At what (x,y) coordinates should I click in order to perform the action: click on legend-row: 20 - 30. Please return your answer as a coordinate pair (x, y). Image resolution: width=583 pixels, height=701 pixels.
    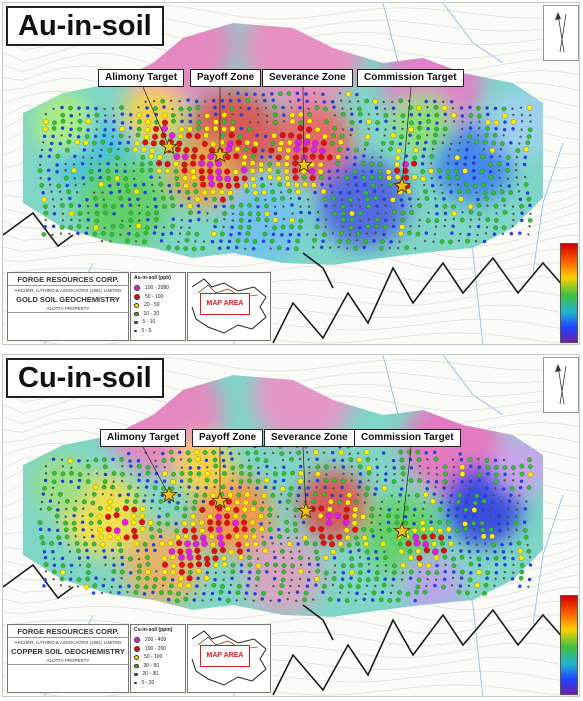
    Looking at the image, I should click on (158, 674).